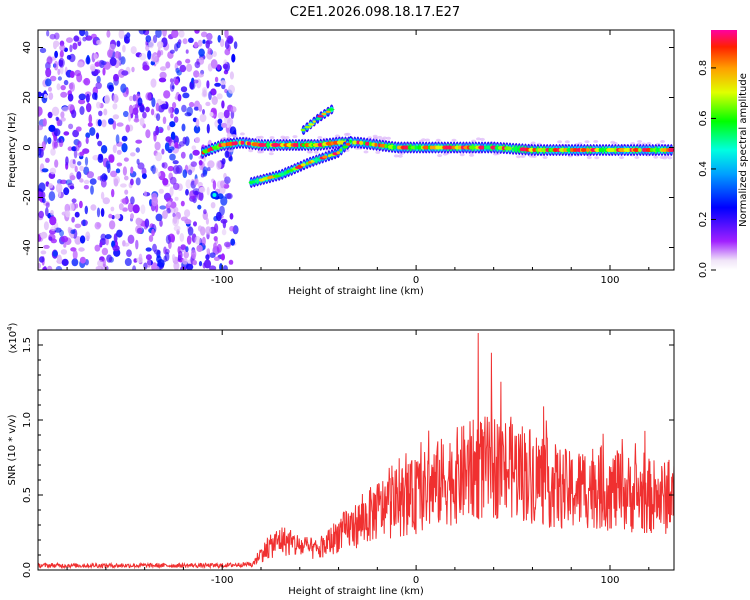 Image resolution: width=750 pixels, height=600 pixels. What do you see at coordinates (27, 345) in the screenshot?
I see `y-tick-label: 1.5` at bounding box center [27, 345].